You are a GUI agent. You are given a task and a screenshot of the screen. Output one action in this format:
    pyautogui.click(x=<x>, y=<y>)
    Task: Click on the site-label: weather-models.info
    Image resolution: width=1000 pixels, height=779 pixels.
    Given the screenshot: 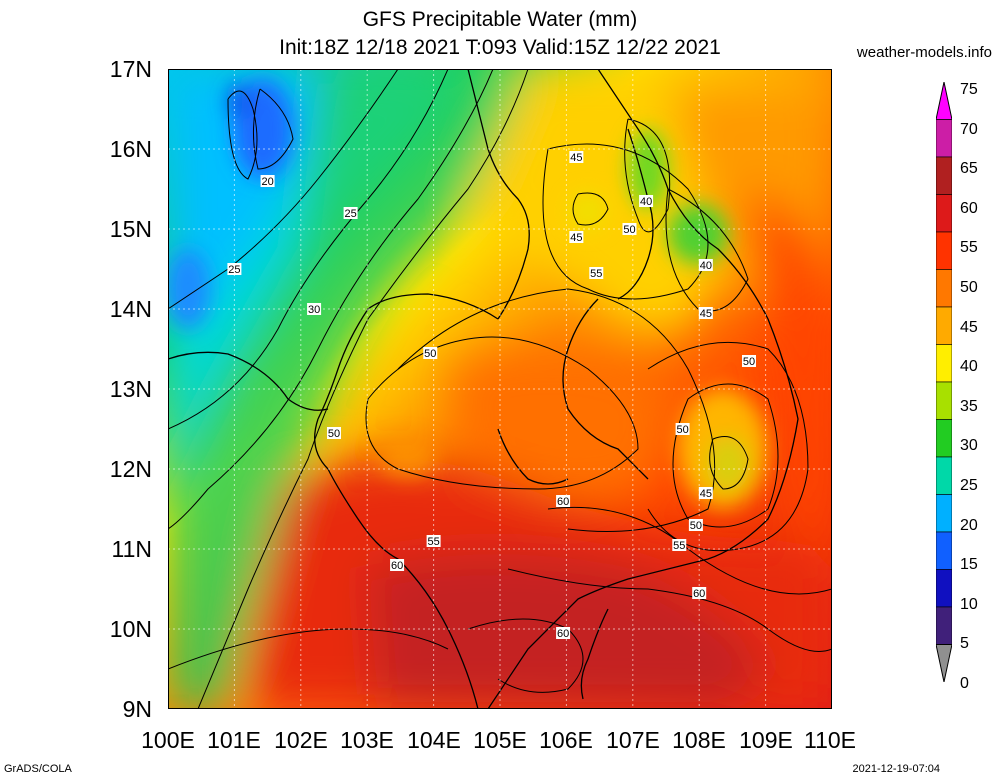 What is the action you would take?
    pyautogui.click(x=924, y=52)
    